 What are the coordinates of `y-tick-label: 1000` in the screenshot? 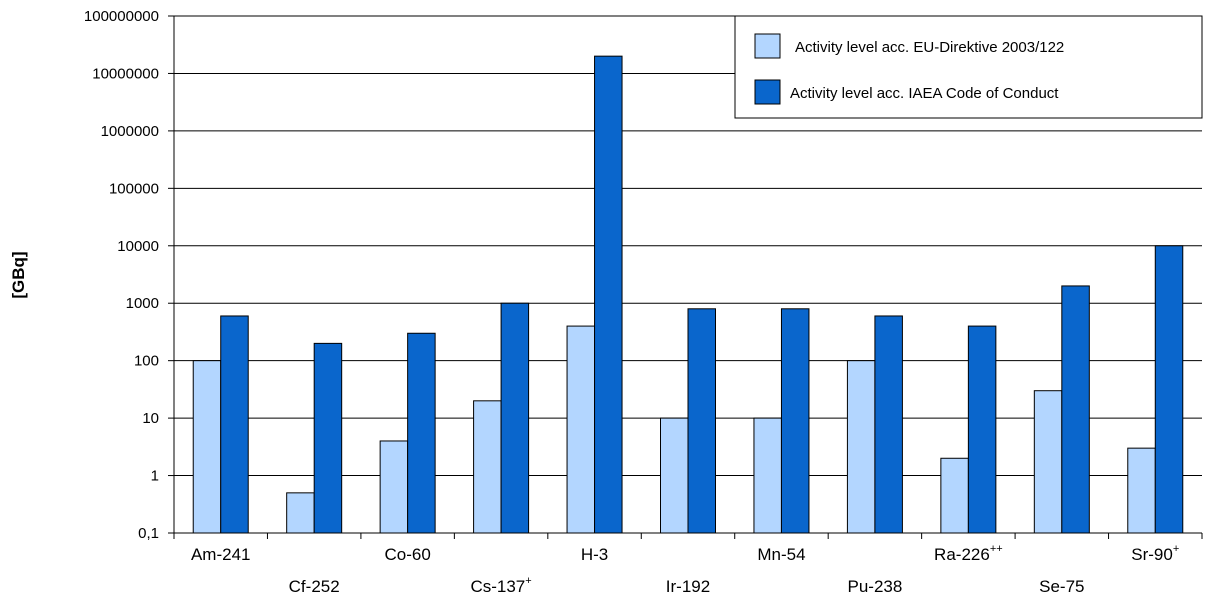 It's located at (142, 303).